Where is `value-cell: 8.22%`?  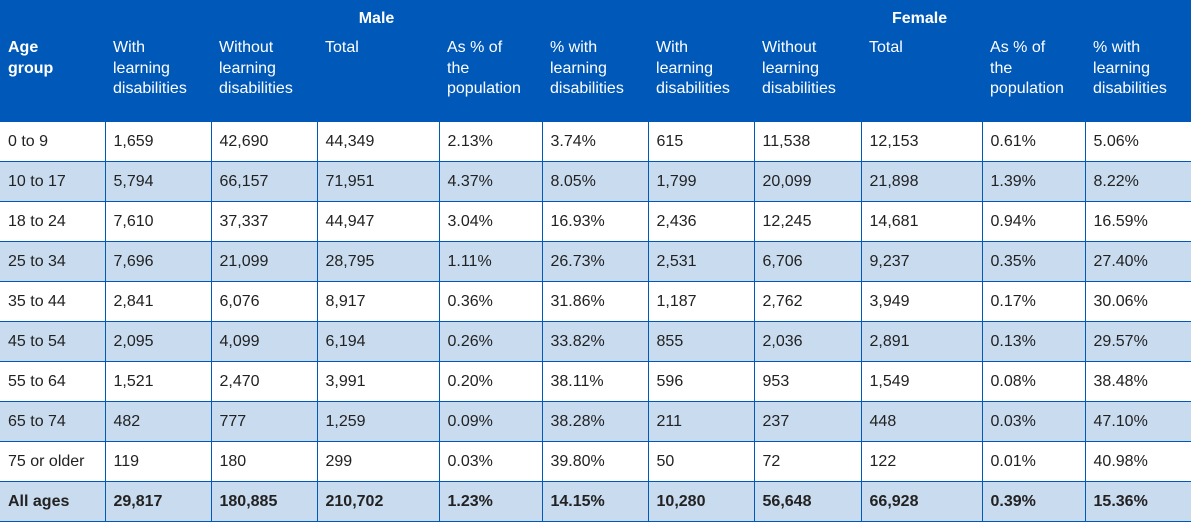
value-cell: 8.22% is located at coordinates (1137, 181).